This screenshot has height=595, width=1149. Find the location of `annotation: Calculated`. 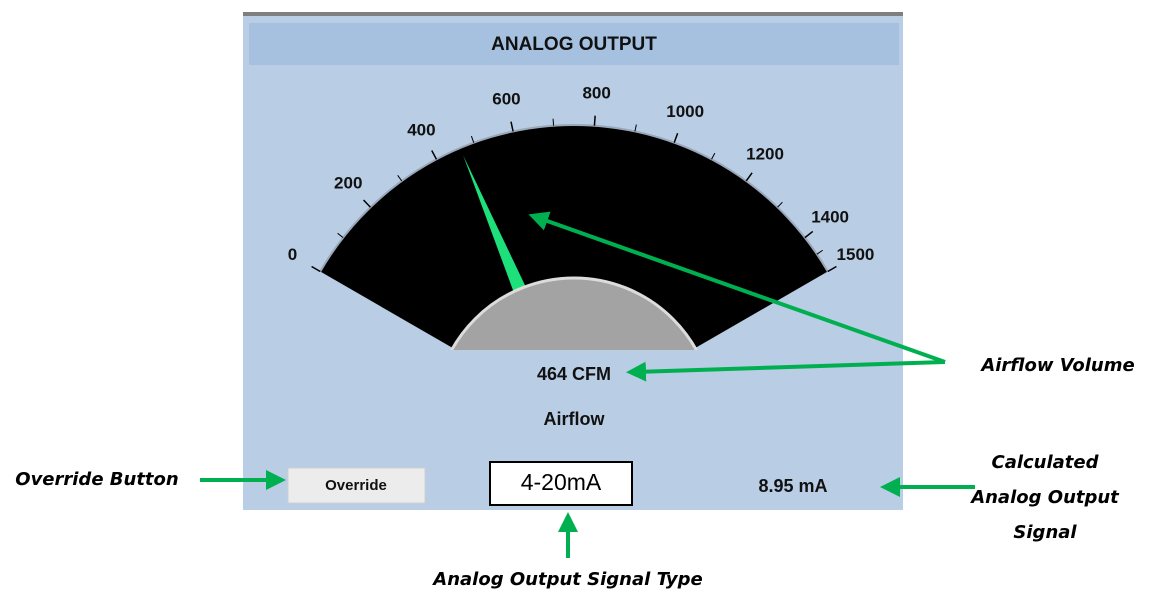

annotation: Calculated is located at coordinates (1045, 462).